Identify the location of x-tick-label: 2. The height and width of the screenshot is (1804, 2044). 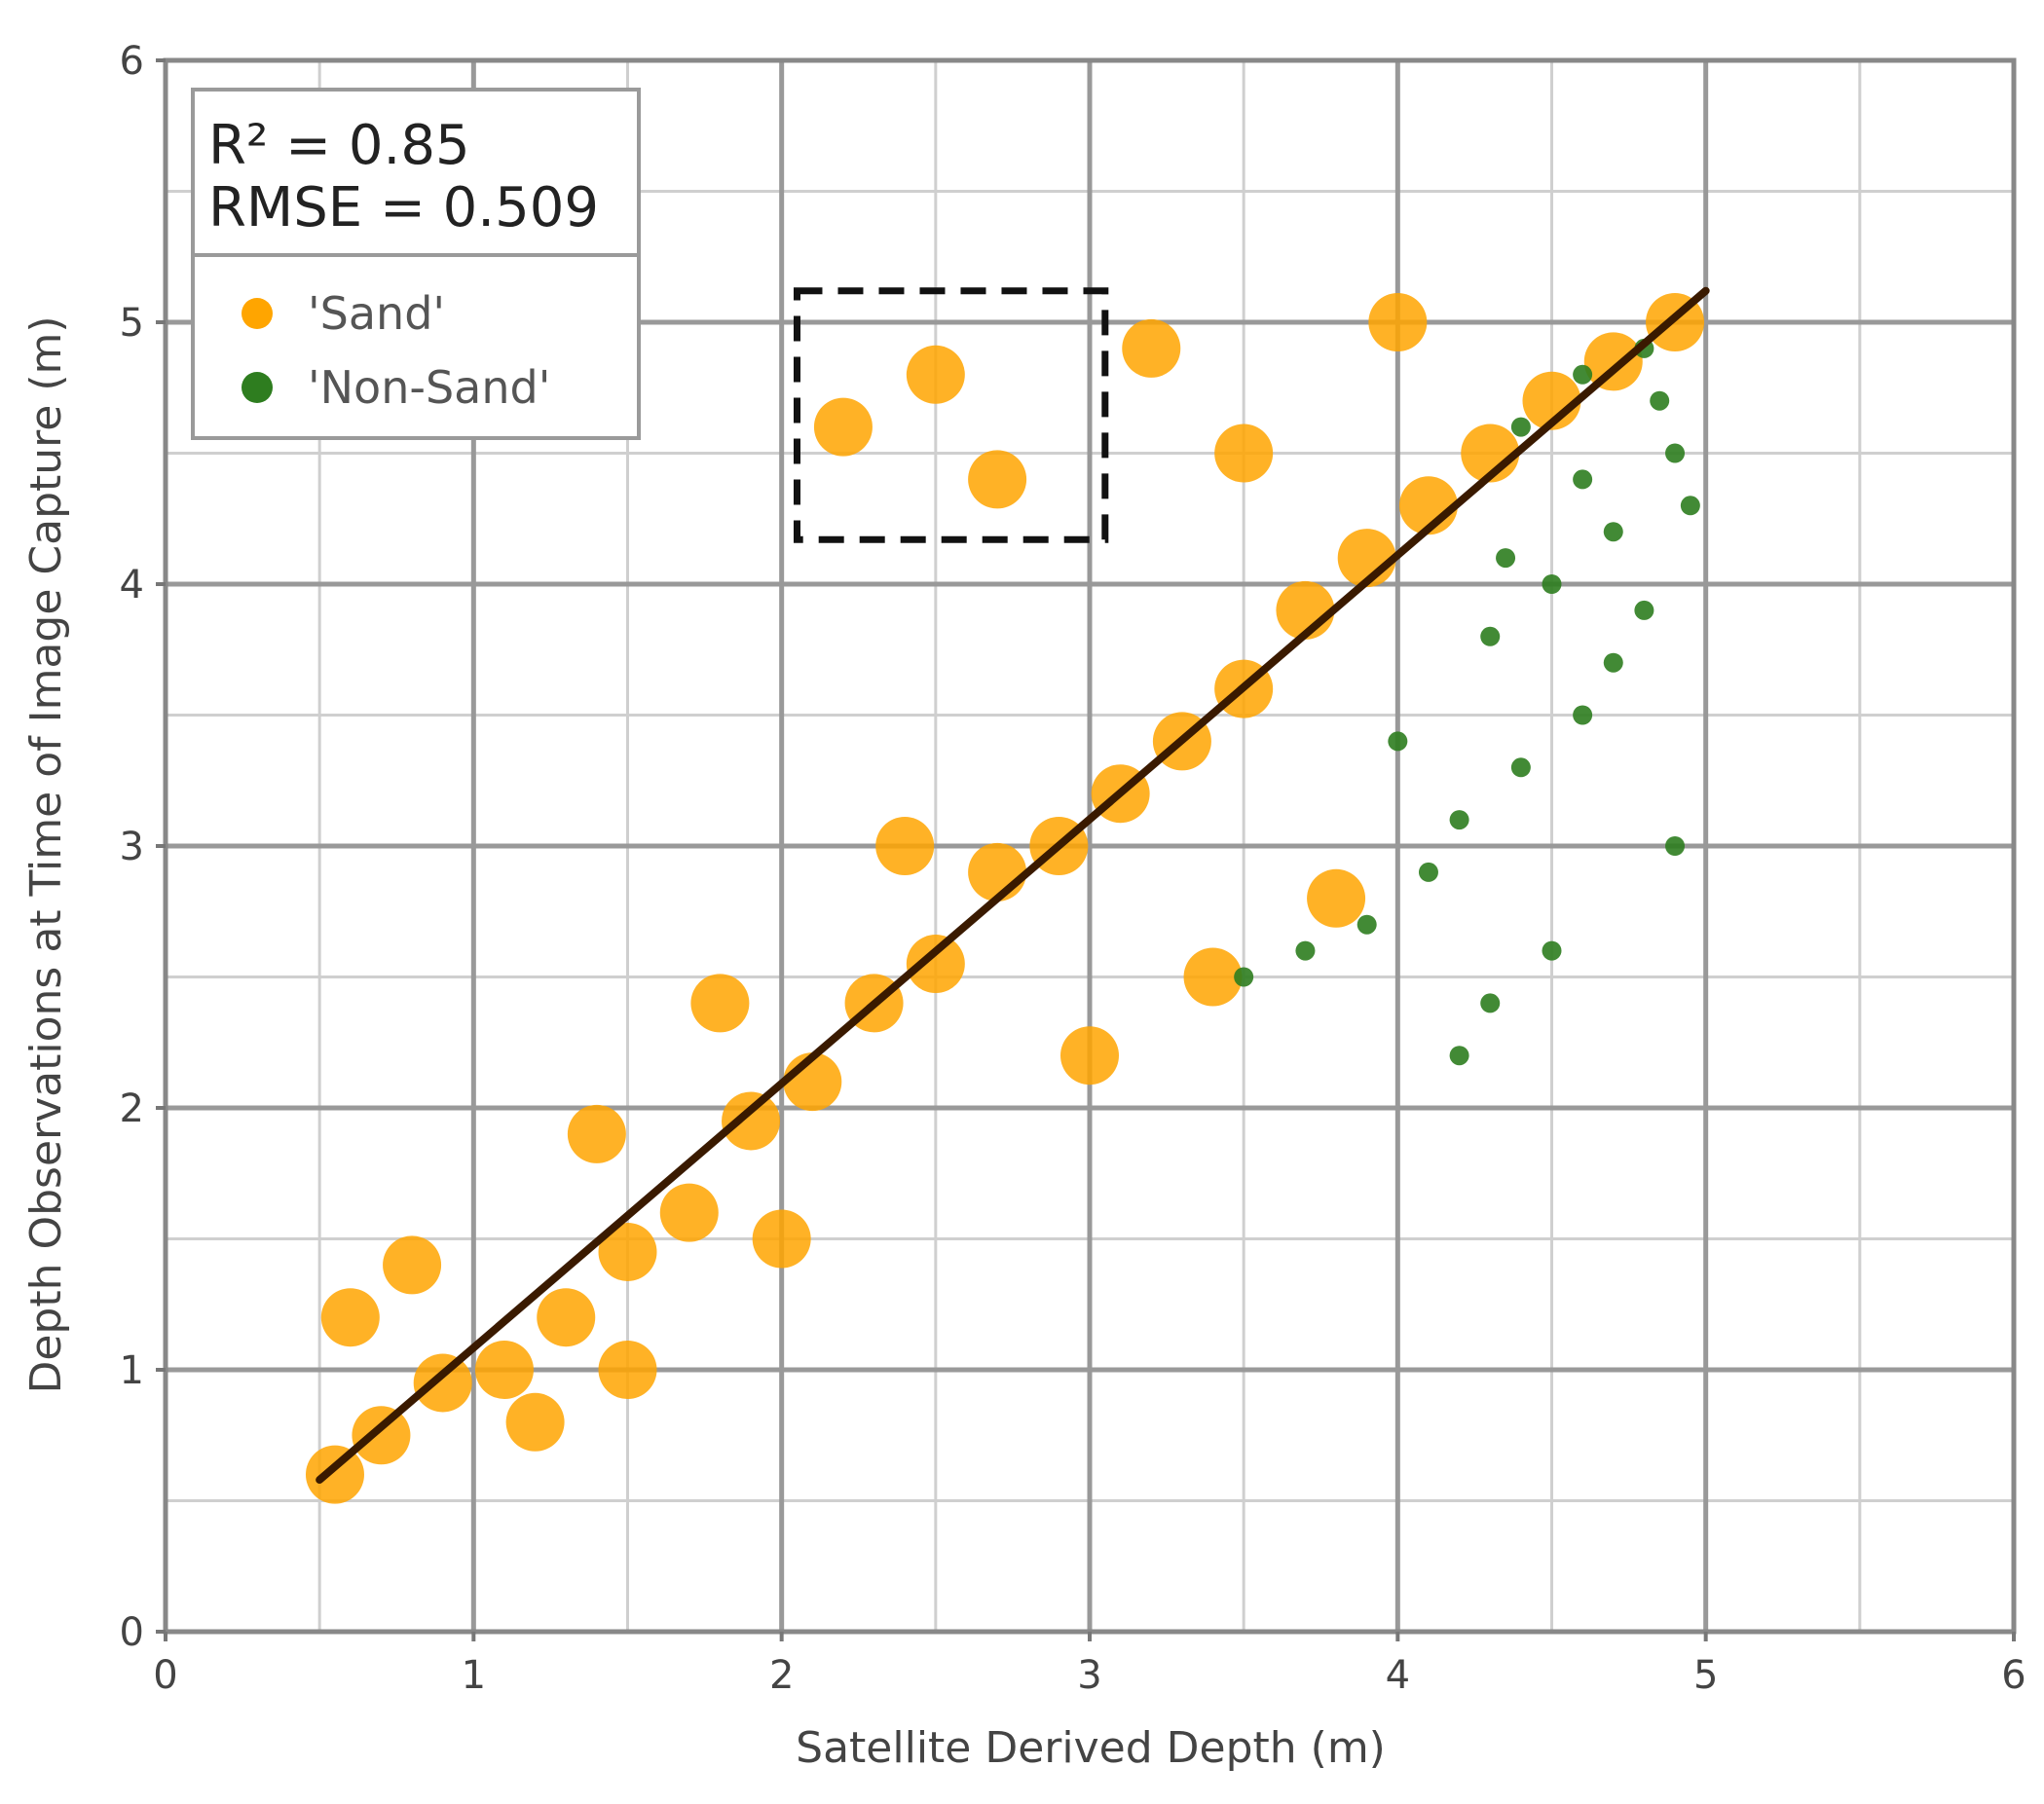
(781, 1675).